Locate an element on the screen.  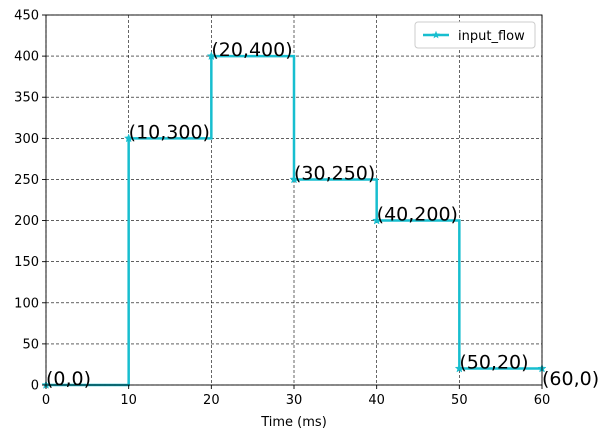
y-tick-label: 200 is located at coordinates (26, 221).